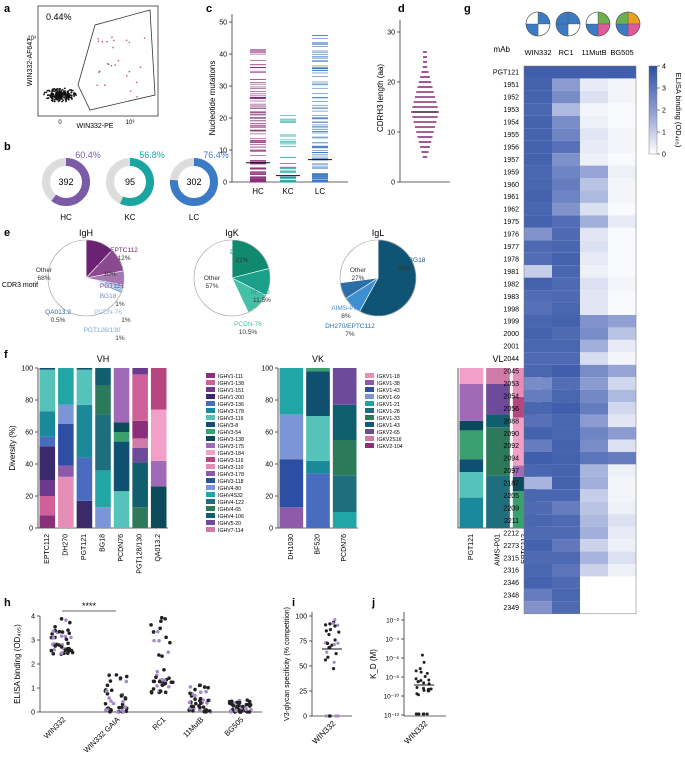 The width and height of the screenshot is (685, 775). I want to click on g-row-label: 2056, so click(511, 409).